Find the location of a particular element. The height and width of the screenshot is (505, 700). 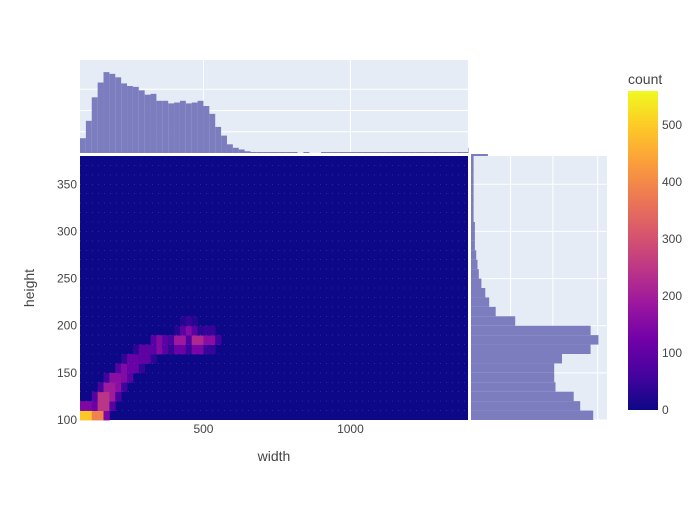

colorbar: count 0 100 200 300 400 500 is located at coordinates (655, 244).